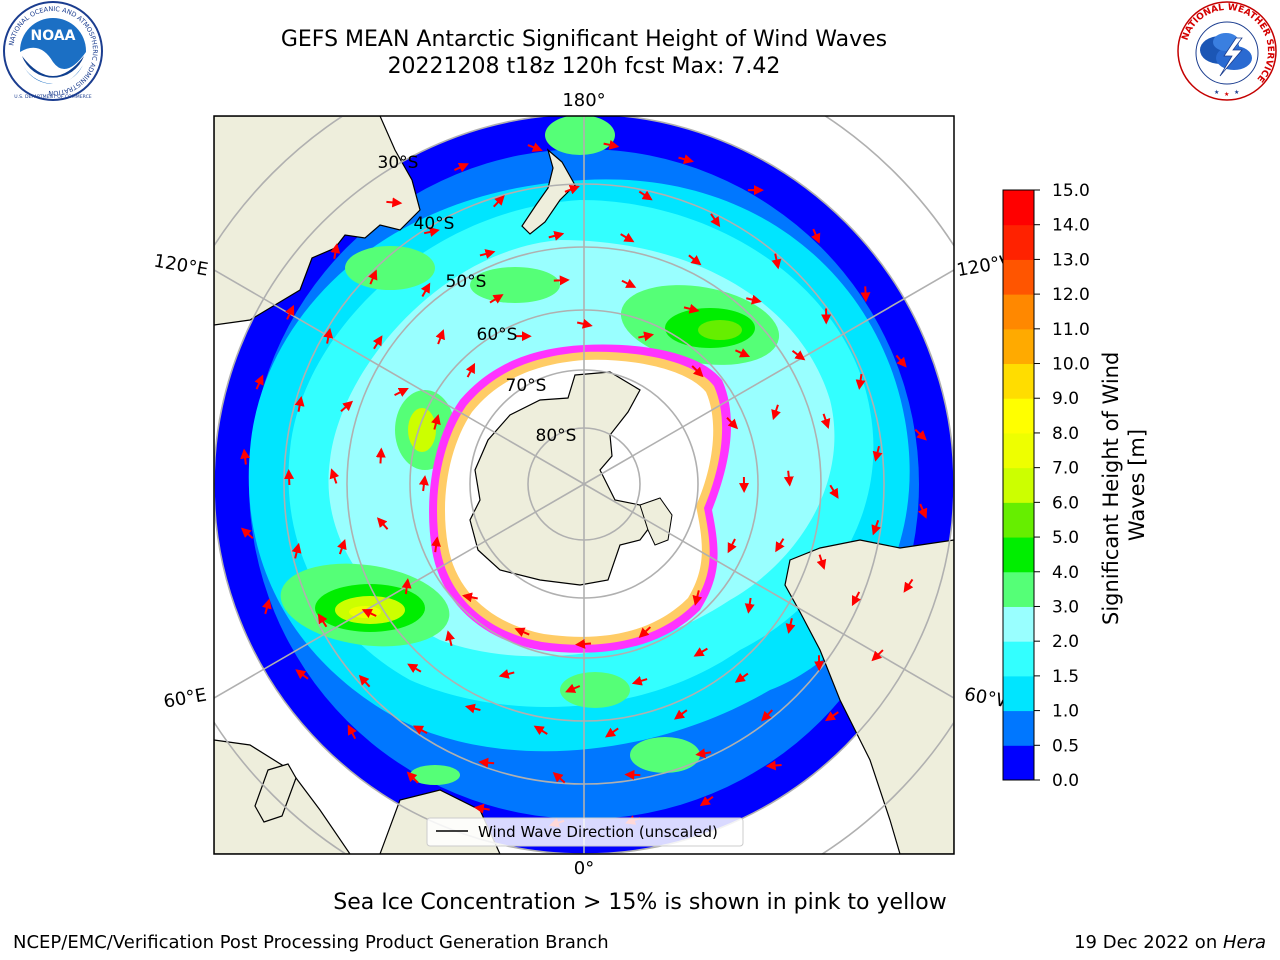 The image size is (1280, 960). I want to click on noaa-logo-text: NOAA, so click(53, 36).